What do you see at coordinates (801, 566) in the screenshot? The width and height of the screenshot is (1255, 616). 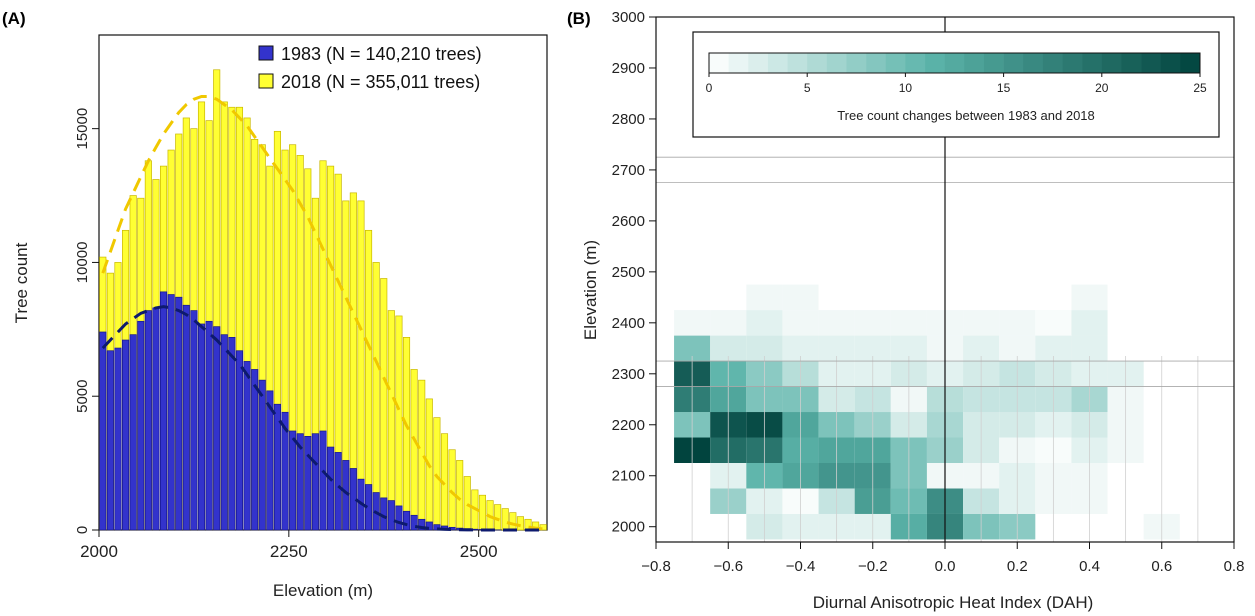 I see `x-tick-label: −0.4` at bounding box center [801, 566].